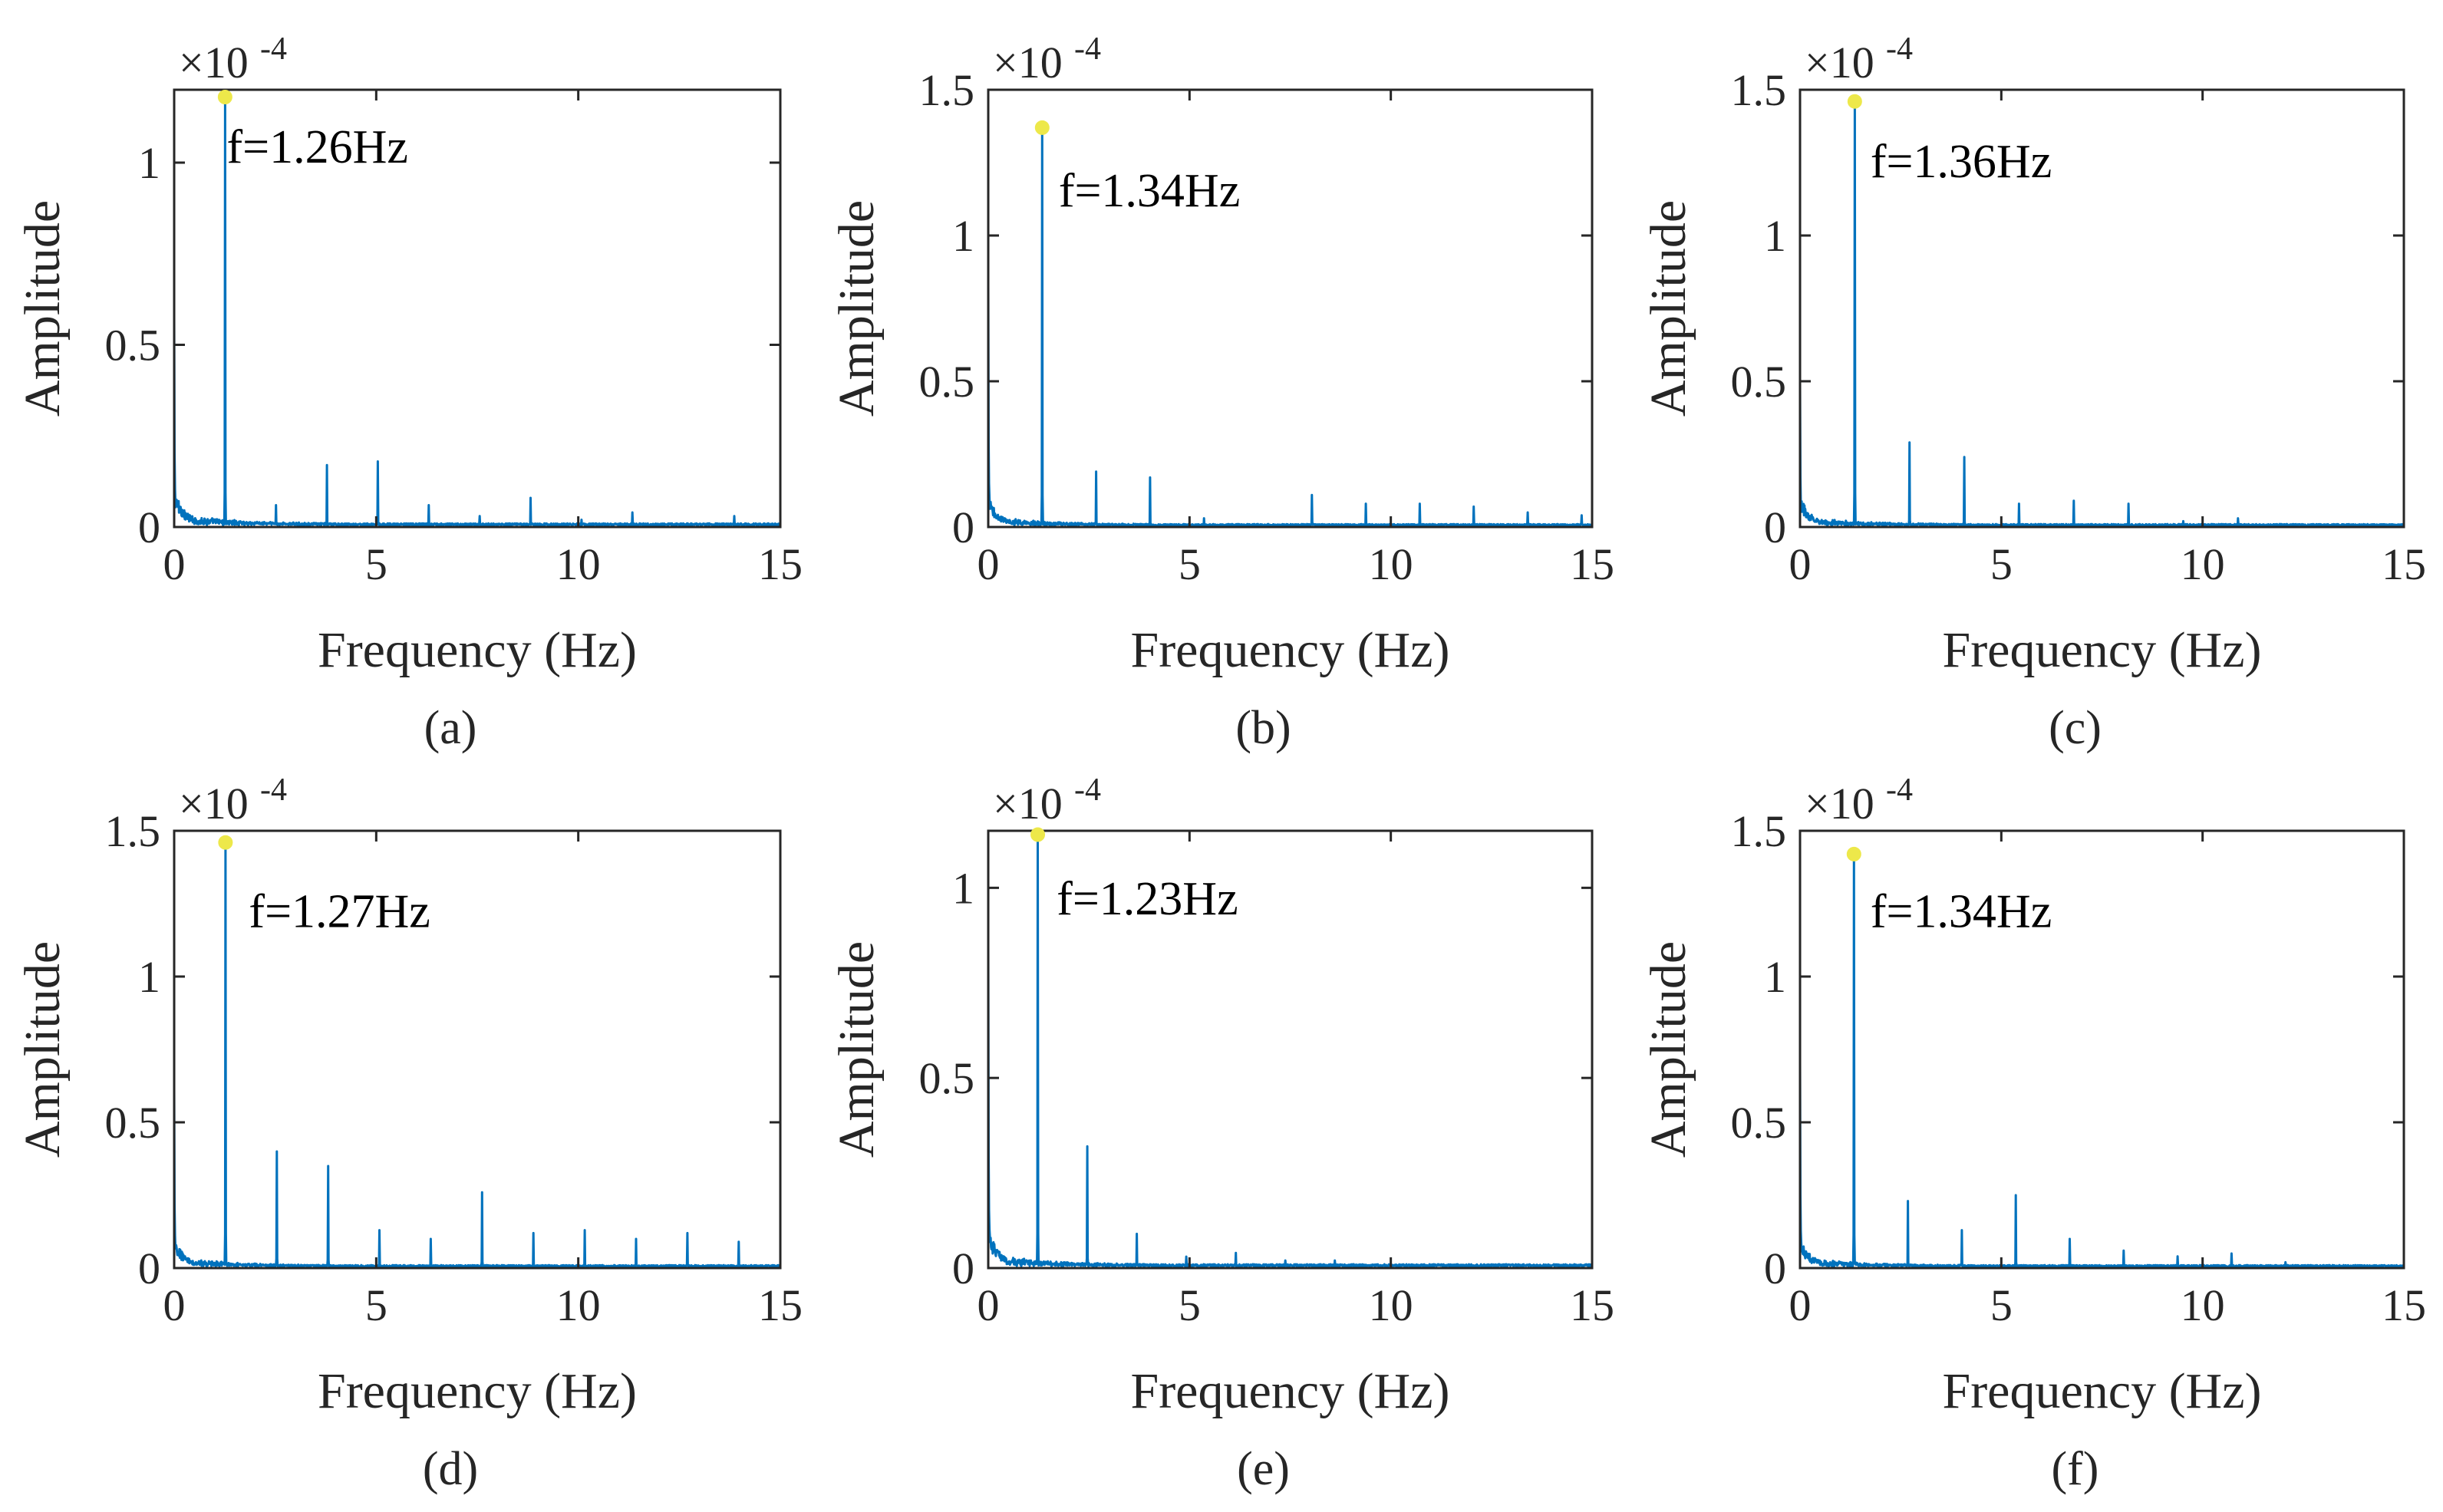 This screenshot has width=2443, height=1512. I want to click on panel-caption: (d), so click(450, 1469).